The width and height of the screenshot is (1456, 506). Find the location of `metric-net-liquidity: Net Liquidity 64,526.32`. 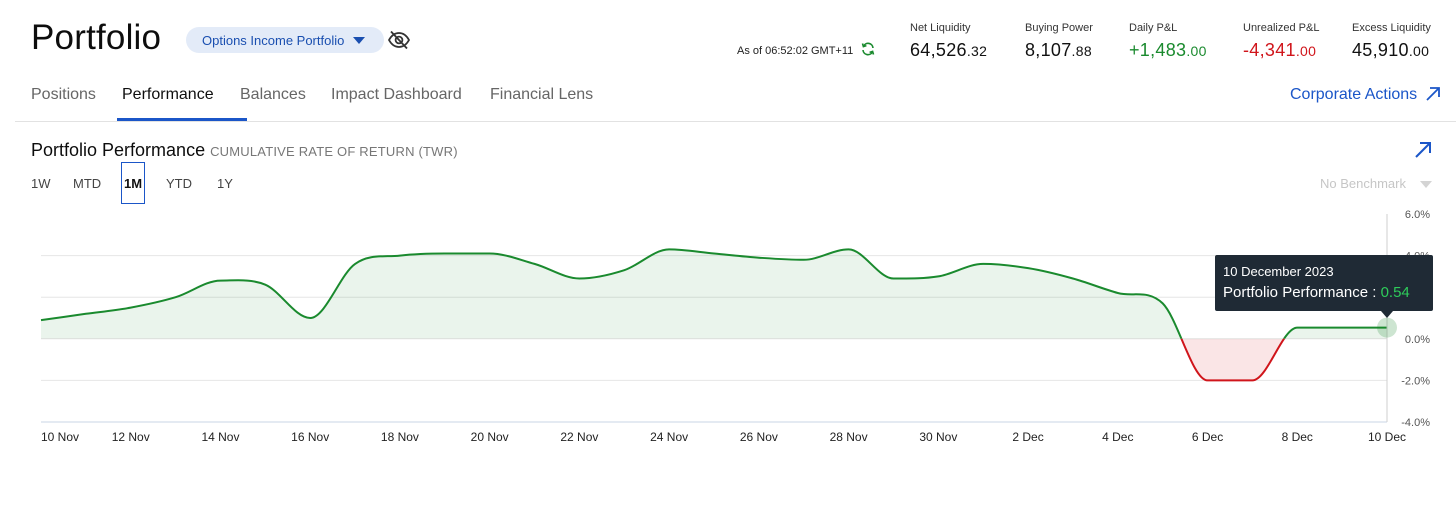

metric-net-liquidity: Net Liquidity 64,526.32 is located at coordinates (948, 41).